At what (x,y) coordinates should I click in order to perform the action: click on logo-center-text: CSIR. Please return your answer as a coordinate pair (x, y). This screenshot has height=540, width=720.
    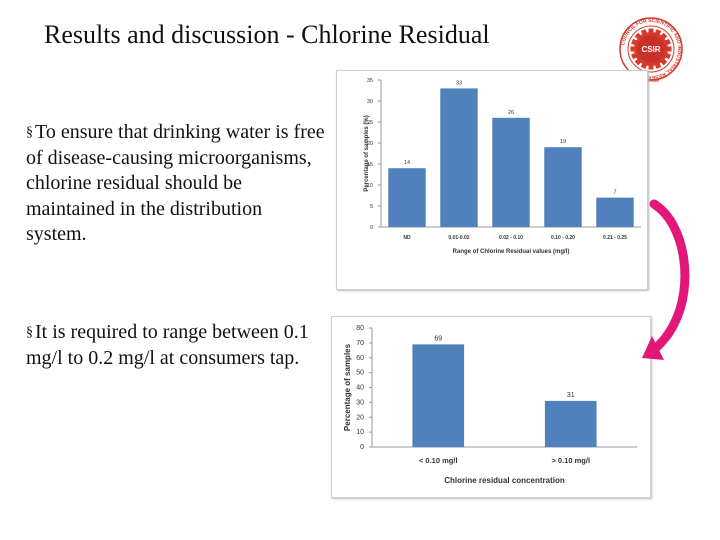
    Looking at the image, I should click on (650, 49).